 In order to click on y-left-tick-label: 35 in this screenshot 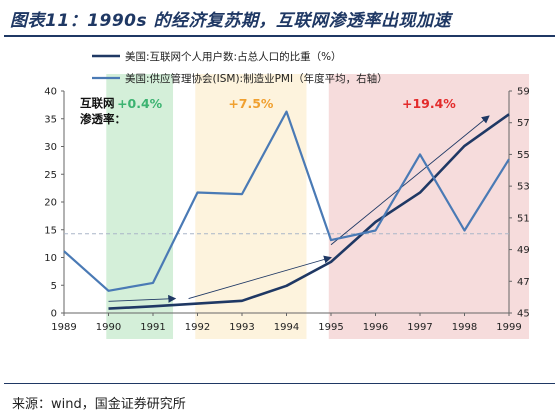, I will do `click(50, 119)`.